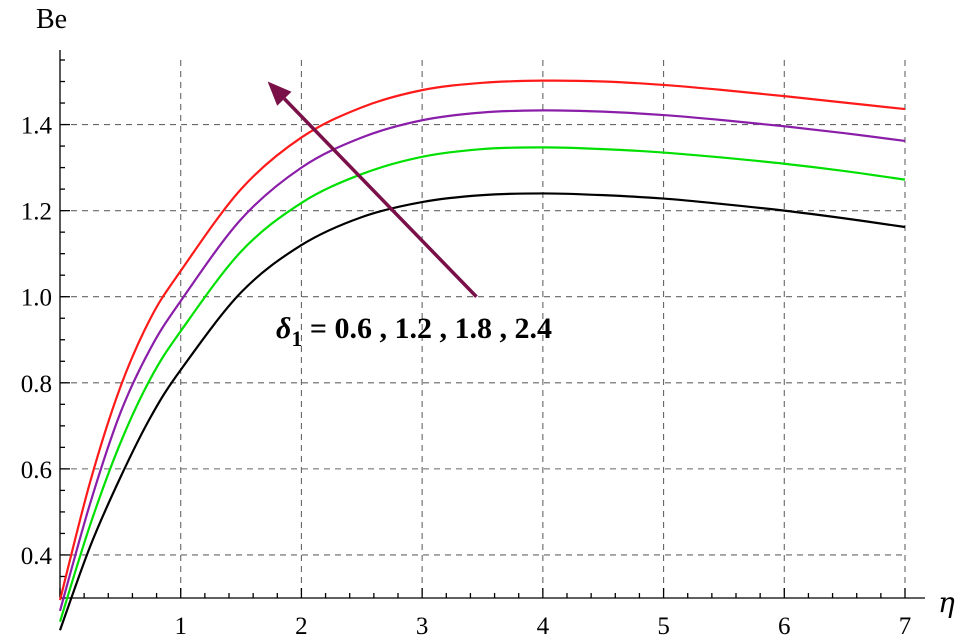 Image resolution: width=968 pixels, height=639 pixels. What do you see at coordinates (543, 626) in the screenshot?
I see `x-tick-label: 4` at bounding box center [543, 626].